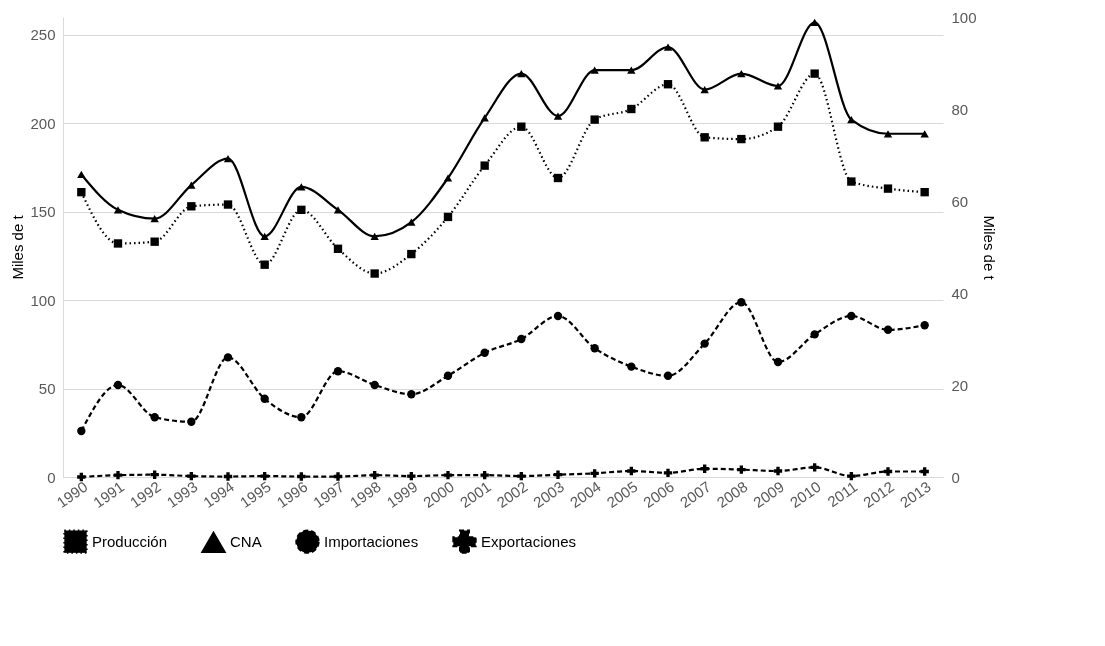 The width and height of the screenshot is (1105, 646). Describe the element at coordinates (43, 300) in the screenshot. I see `y-tick-label: 100` at that location.